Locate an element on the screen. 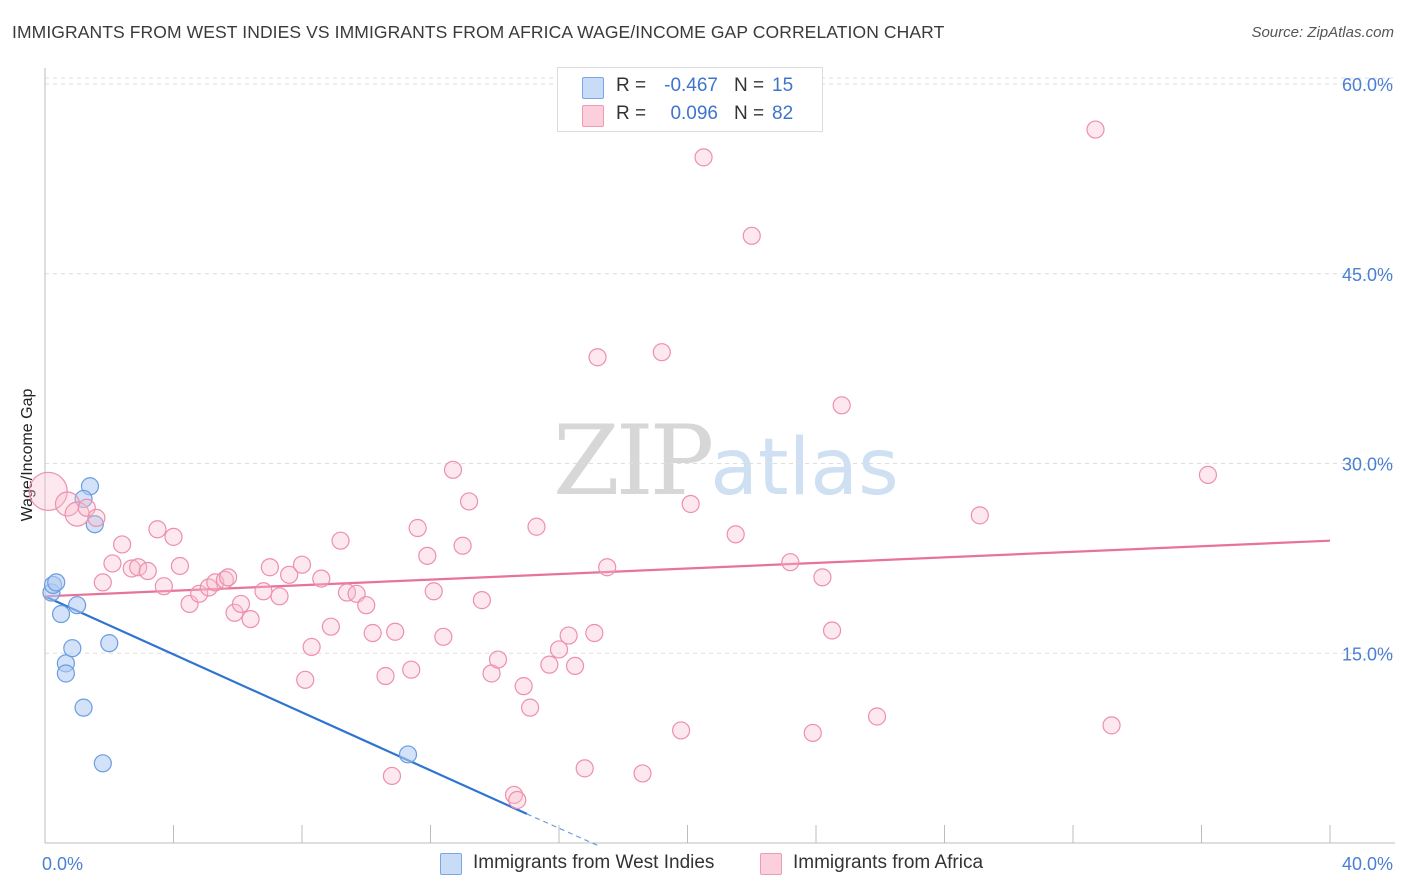 This screenshot has width=1406, height=892. legend-swatch-africa is located at coordinates (593, 116).